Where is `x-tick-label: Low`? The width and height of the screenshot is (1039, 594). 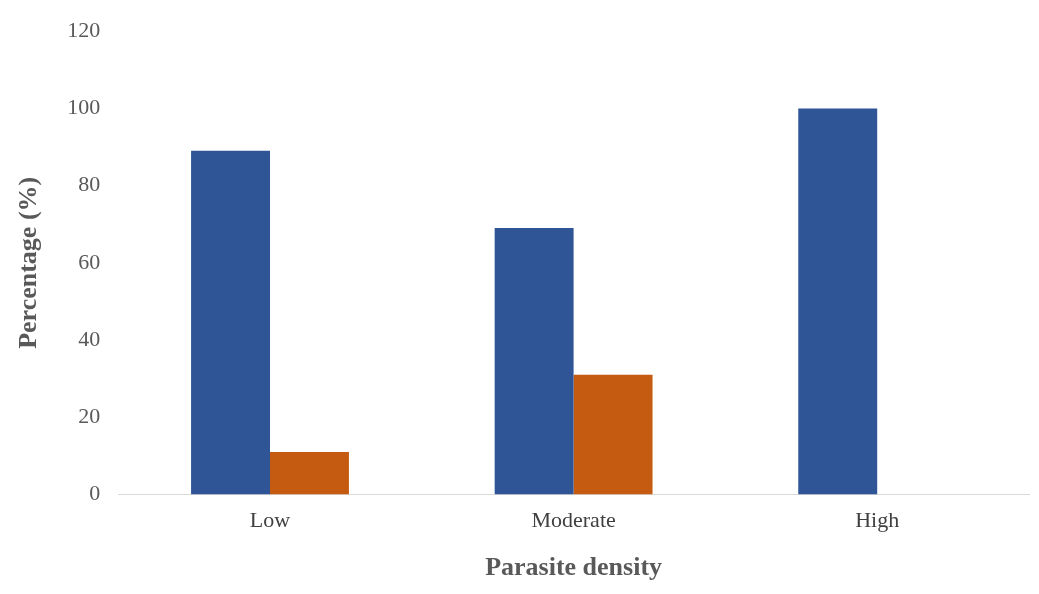
x-tick-label: Low is located at coordinates (270, 520).